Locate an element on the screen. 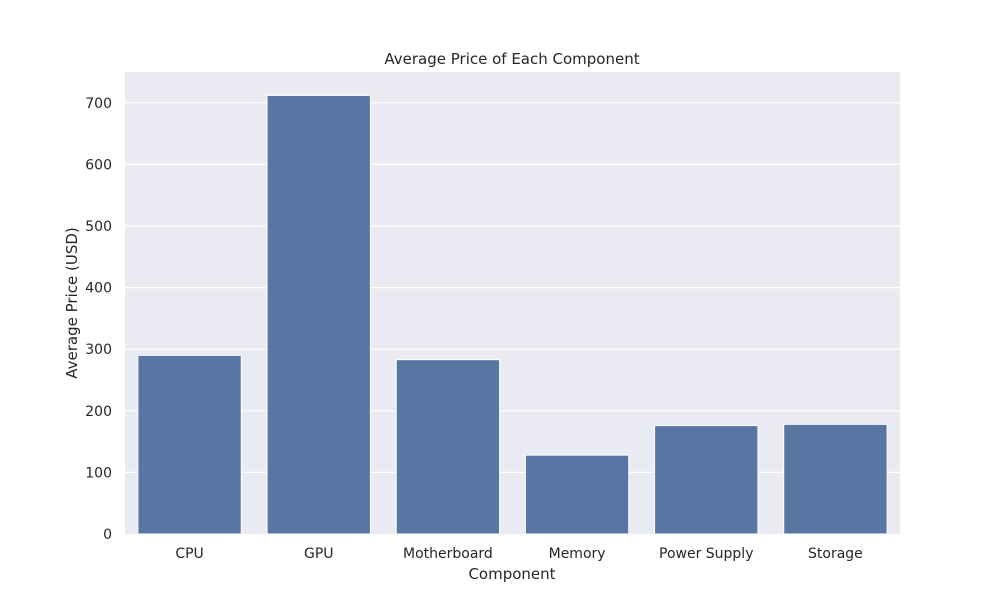  y-tick-label: 600 is located at coordinates (98, 165).